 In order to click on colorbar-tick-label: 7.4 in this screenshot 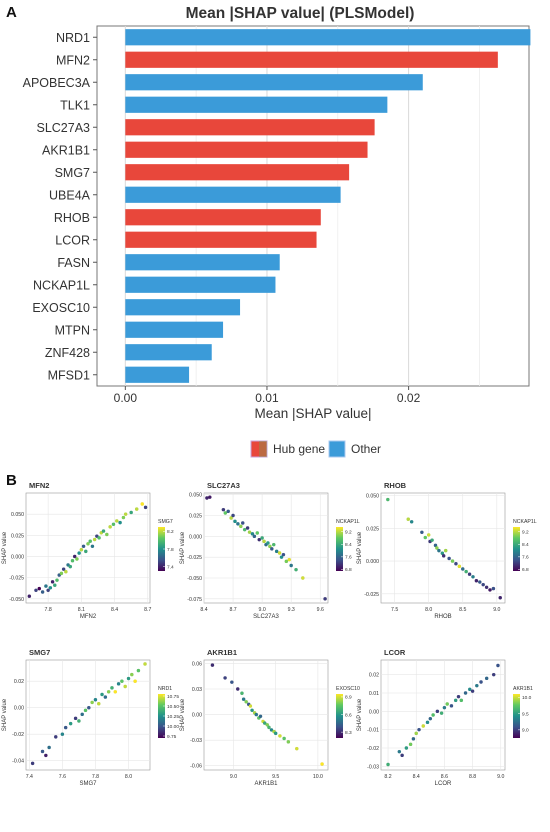, I will do `click(170, 567)`.